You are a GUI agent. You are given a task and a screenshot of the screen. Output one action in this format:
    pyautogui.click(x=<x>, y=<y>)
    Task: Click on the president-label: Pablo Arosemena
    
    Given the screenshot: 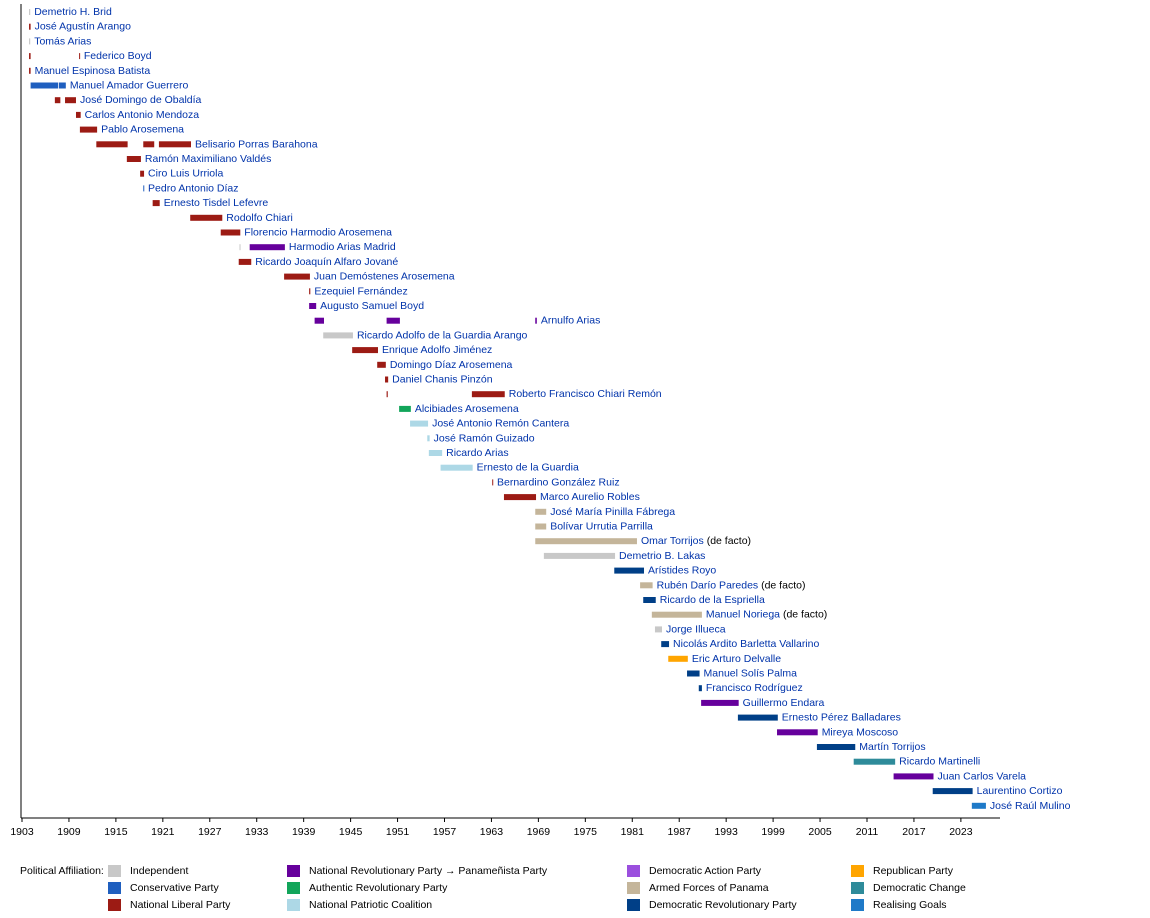 What is the action you would take?
    pyautogui.click(x=142, y=129)
    